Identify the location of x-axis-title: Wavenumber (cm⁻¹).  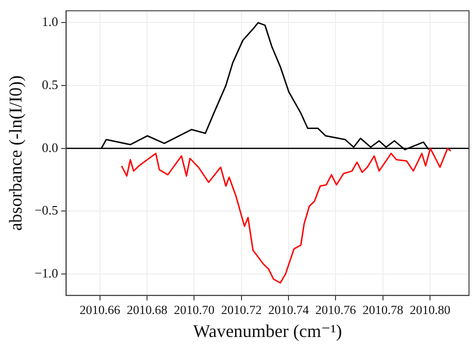
(267, 330).